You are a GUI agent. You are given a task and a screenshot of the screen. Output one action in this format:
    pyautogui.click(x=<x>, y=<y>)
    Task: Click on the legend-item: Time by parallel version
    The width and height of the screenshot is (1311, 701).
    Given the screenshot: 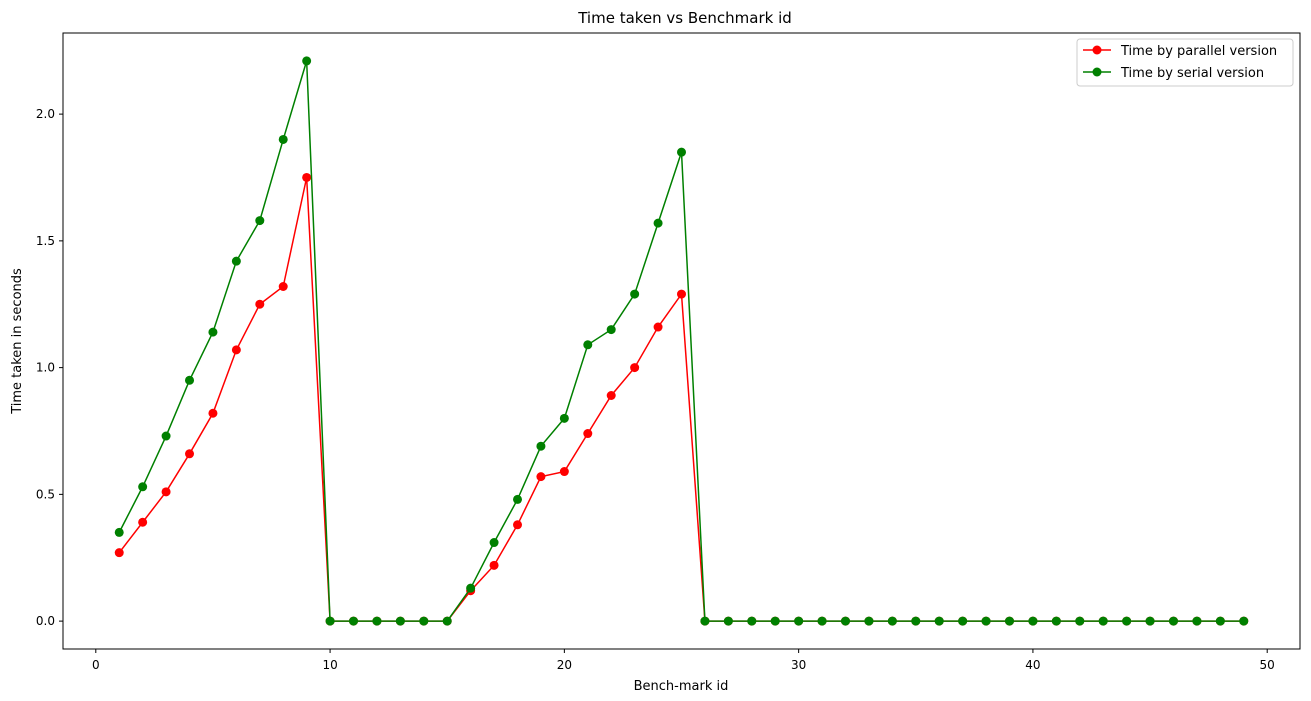 What is the action you would take?
    pyautogui.click(x=1180, y=51)
    